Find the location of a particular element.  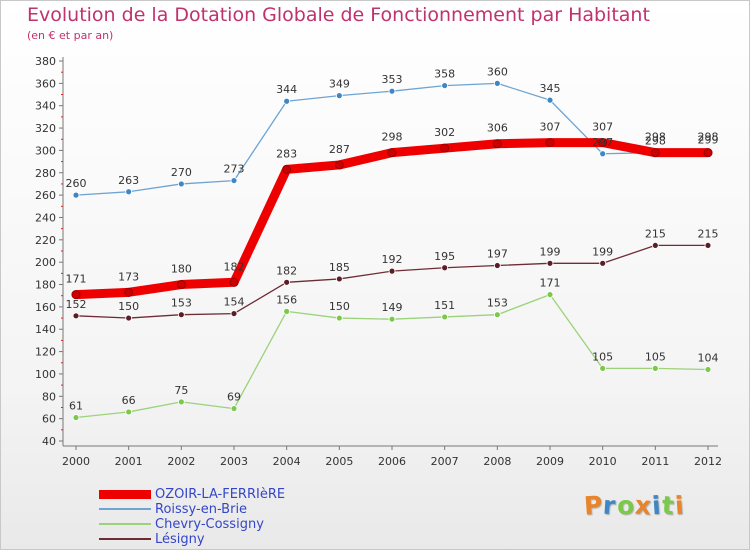

y-tick-label: 60 is located at coordinates (49, 419).